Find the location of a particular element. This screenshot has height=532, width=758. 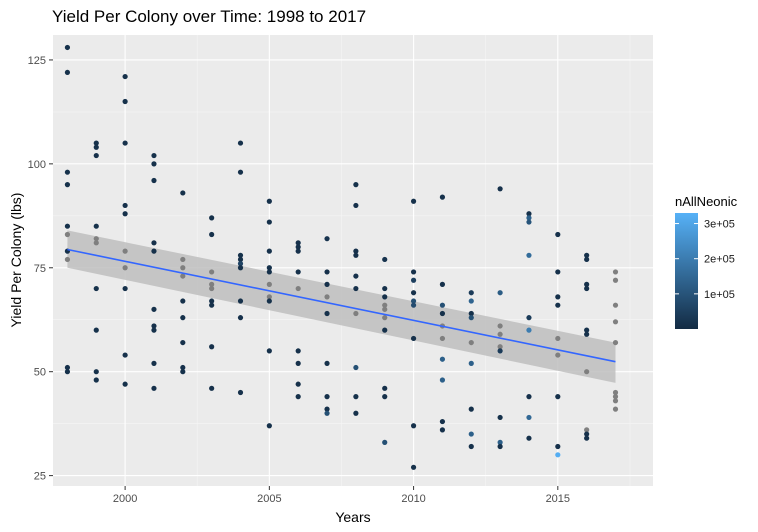

legend-tick-label: 1e+05 is located at coordinates (719, 295).